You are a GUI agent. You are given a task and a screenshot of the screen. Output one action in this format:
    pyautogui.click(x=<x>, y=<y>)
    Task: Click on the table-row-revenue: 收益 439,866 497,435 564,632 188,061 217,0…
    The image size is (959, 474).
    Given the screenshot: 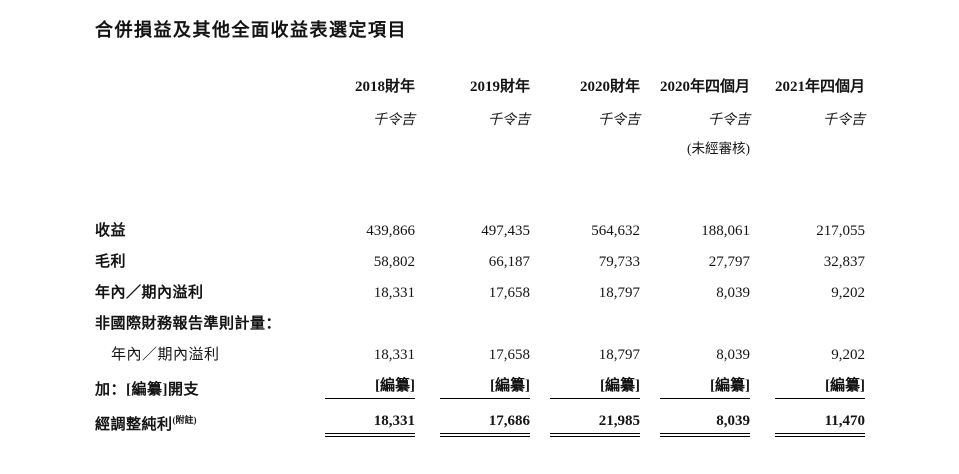 What is the action you would take?
    pyautogui.click(x=480, y=229)
    